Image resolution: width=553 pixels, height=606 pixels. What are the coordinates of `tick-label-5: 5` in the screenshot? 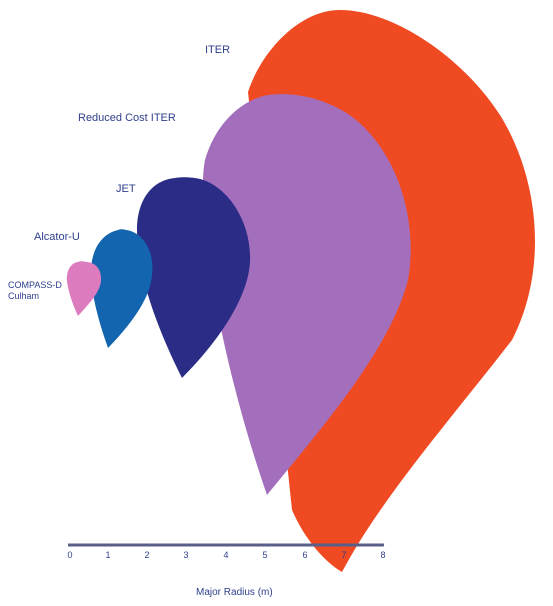 It's located at (264, 555).